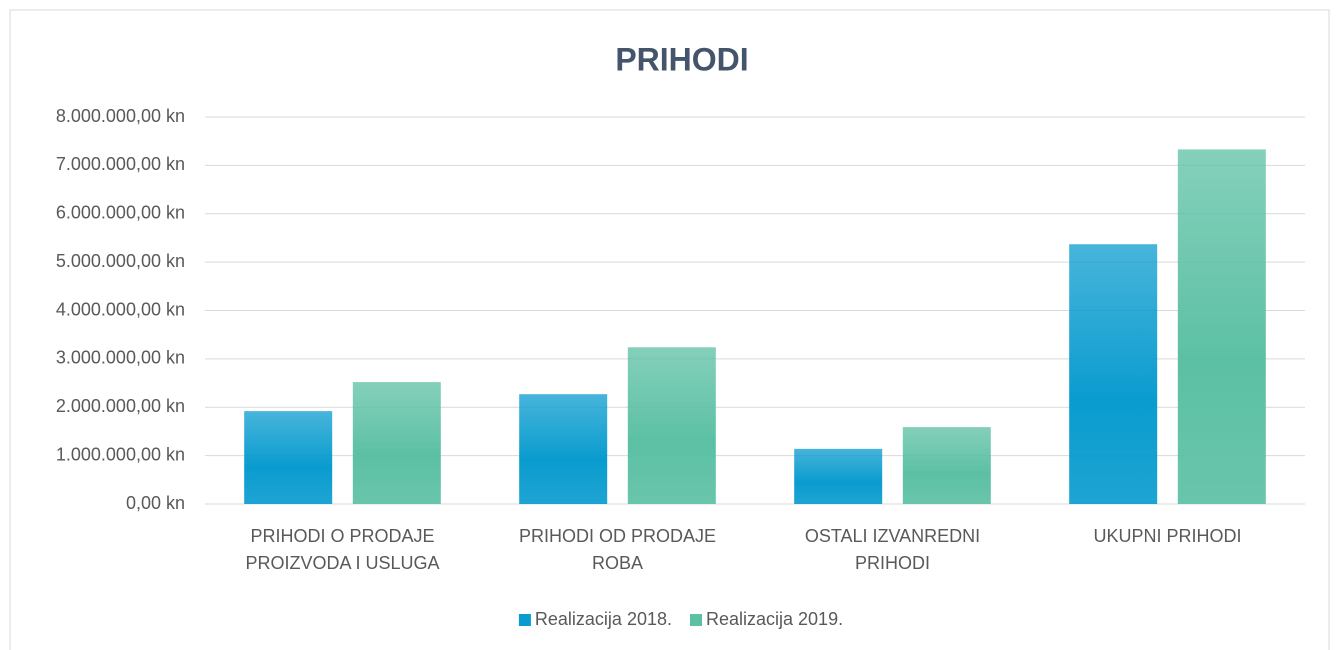  What do you see at coordinates (617, 549) in the screenshot?
I see `x-tick-label: PRIHODI OD PRODAJE ROBA` at bounding box center [617, 549].